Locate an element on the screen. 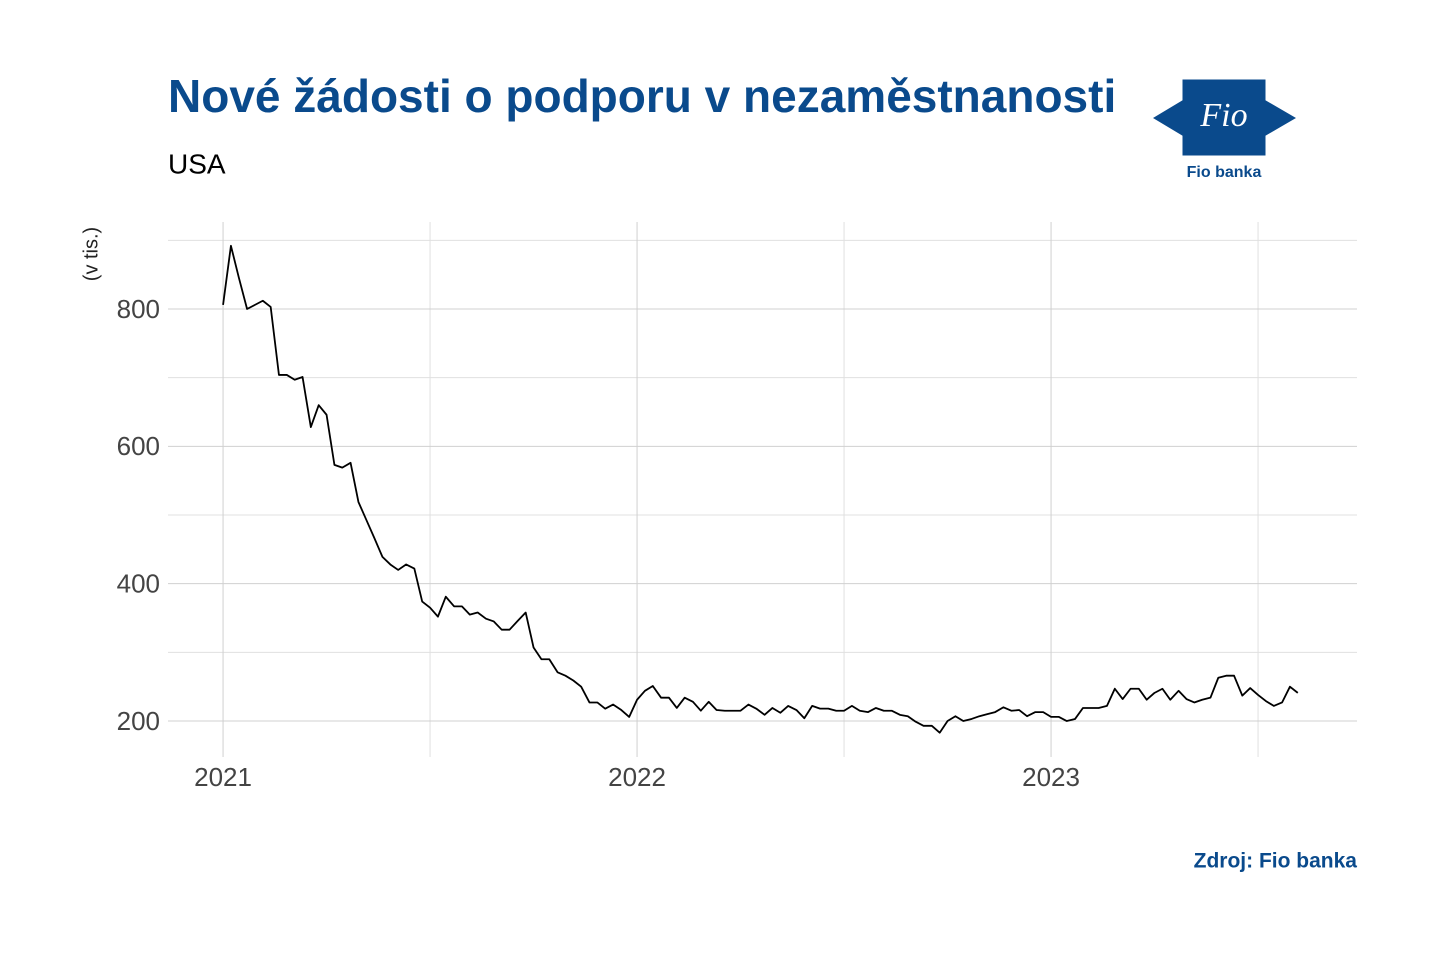 The height and width of the screenshot is (959, 1438). x-tick-label: 2022 is located at coordinates (637, 777).